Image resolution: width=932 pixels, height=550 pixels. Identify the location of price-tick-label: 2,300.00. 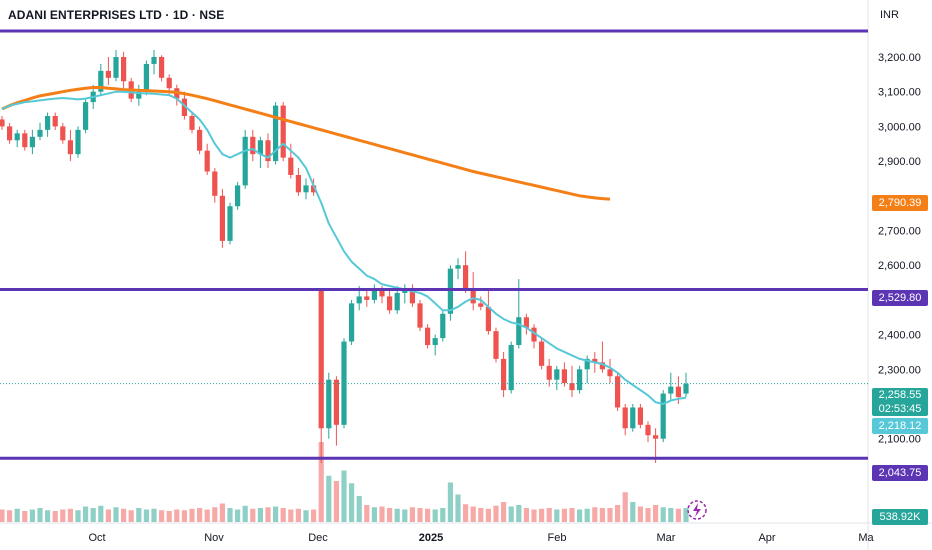
(899, 370).